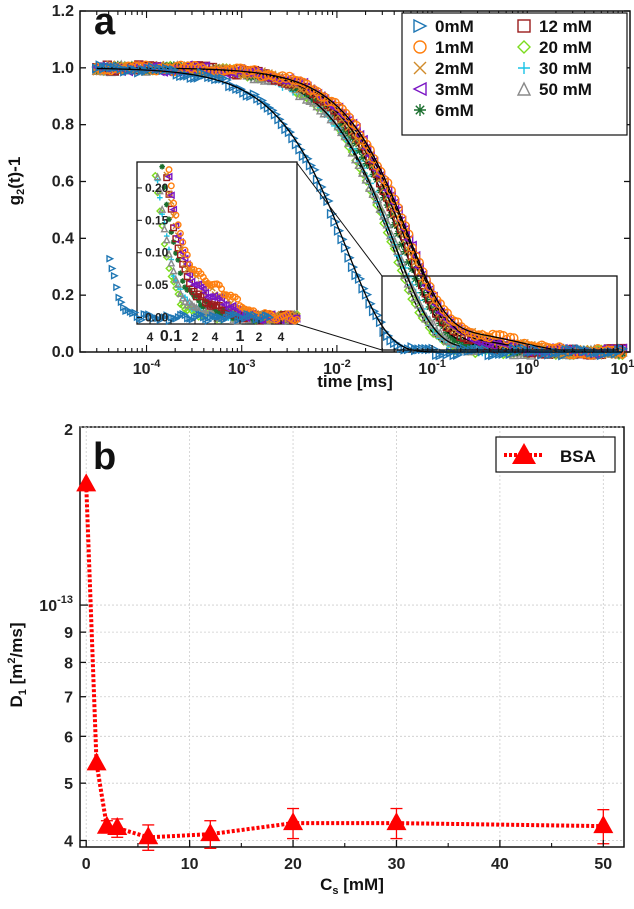 The height and width of the screenshot is (909, 634). Describe the element at coordinates (68, 784) in the screenshot. I see `y-tick-label: 5` at that location.